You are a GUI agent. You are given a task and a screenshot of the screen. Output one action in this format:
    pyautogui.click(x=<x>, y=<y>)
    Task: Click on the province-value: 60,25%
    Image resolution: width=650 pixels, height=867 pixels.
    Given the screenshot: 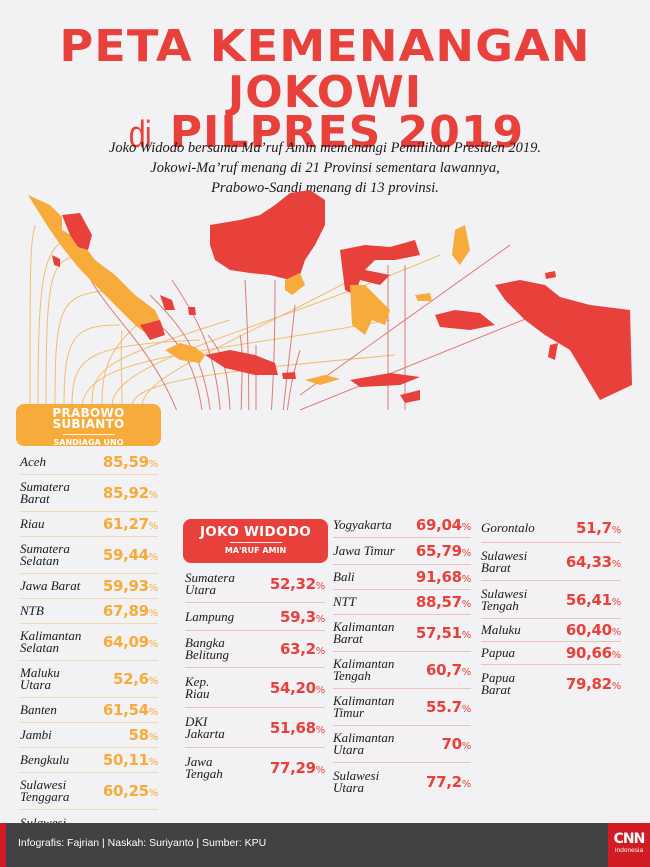 What is the action you would take?
    pyautogui.click(x=130, y=791)
    